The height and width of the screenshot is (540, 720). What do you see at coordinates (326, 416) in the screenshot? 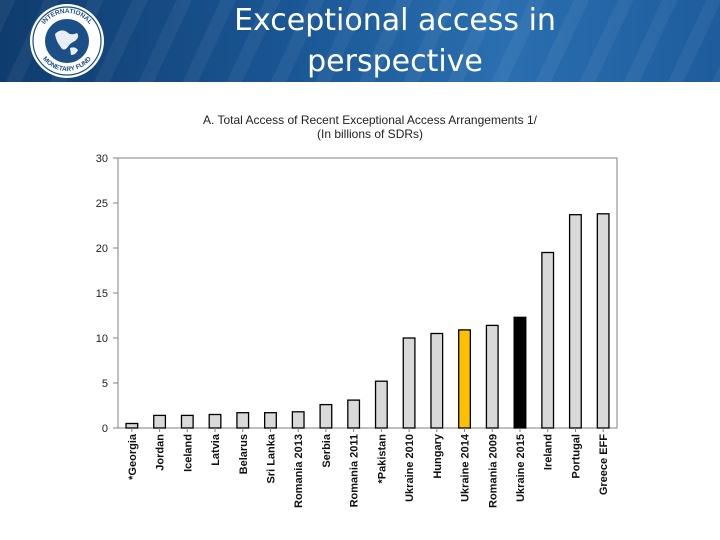
I see `bar-serbia` at bounding box center [326, 416].